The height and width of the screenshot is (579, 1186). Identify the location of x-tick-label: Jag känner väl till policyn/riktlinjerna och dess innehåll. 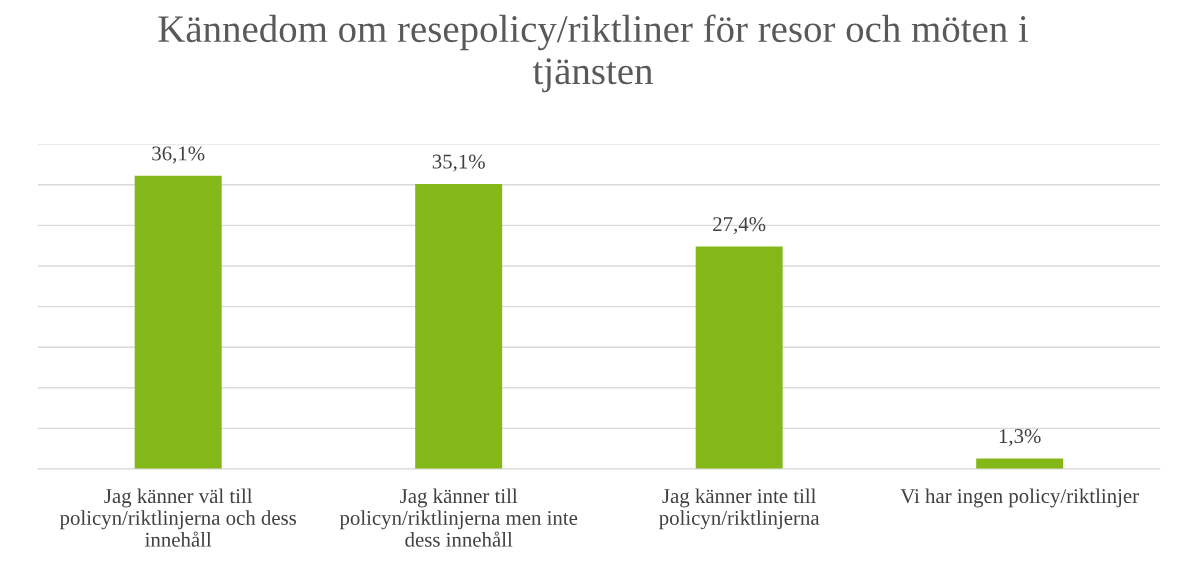
(178, 517).